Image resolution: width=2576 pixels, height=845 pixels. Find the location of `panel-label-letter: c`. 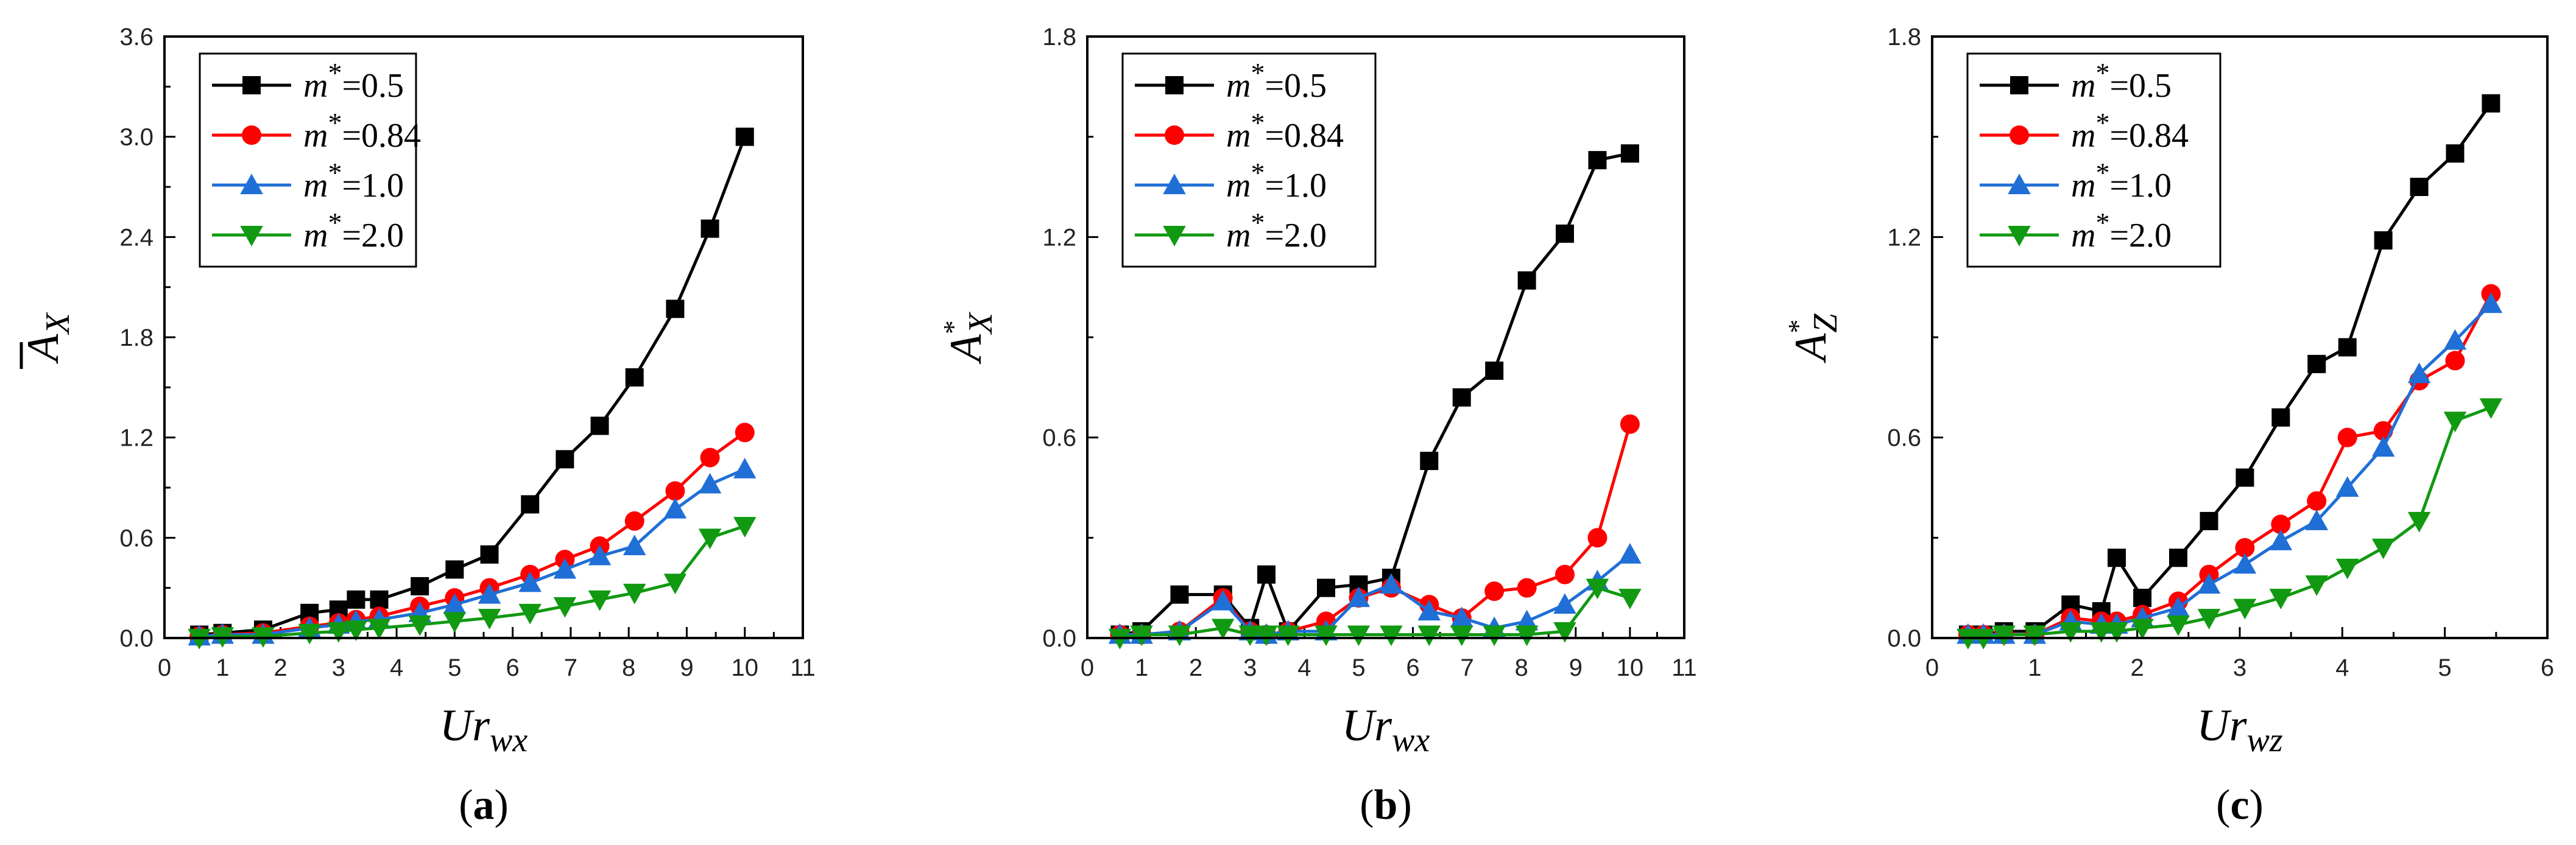

panel-label-letter: c is located at coordinates (2239, 805).